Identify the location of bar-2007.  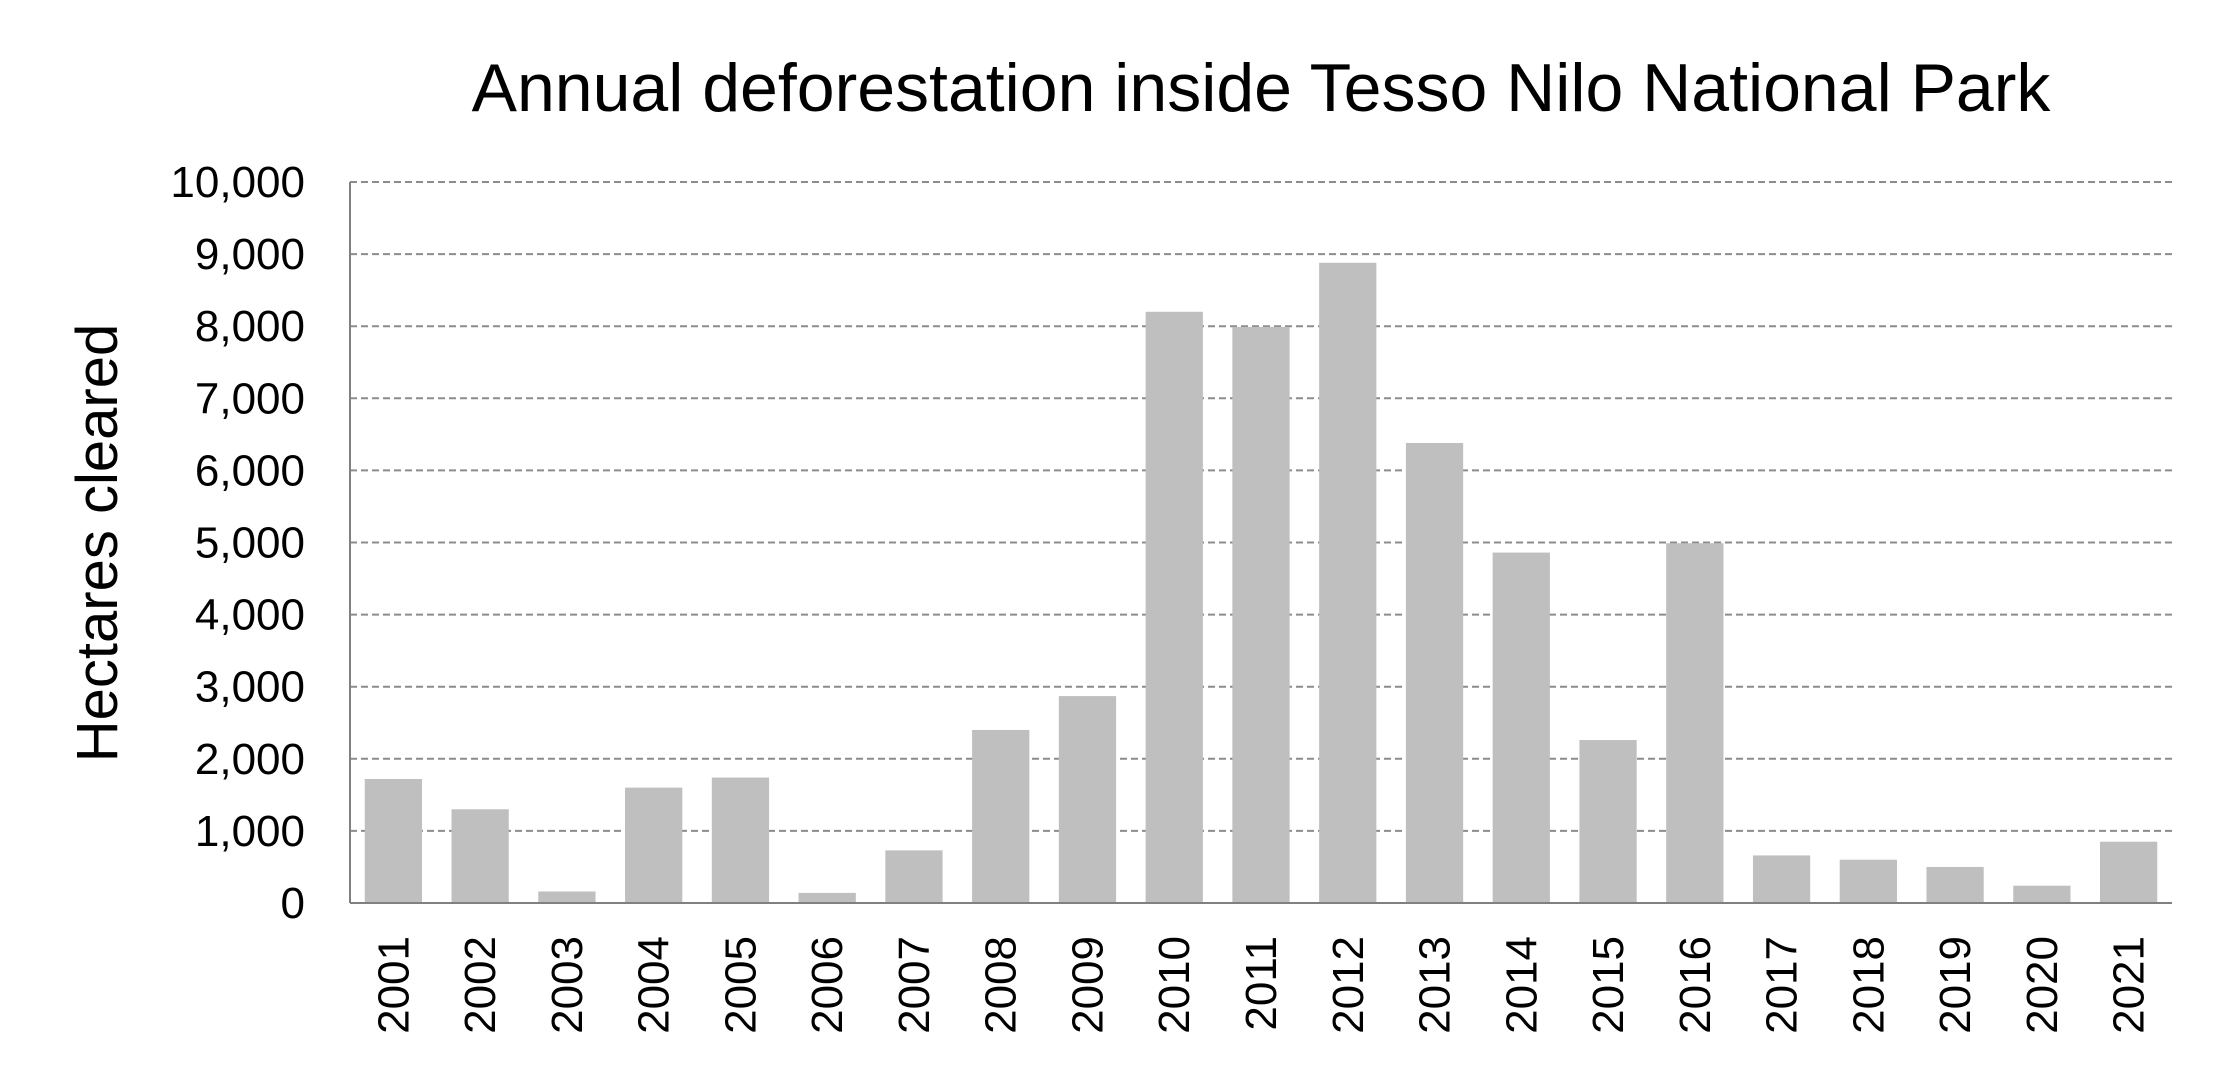
(914, 876).